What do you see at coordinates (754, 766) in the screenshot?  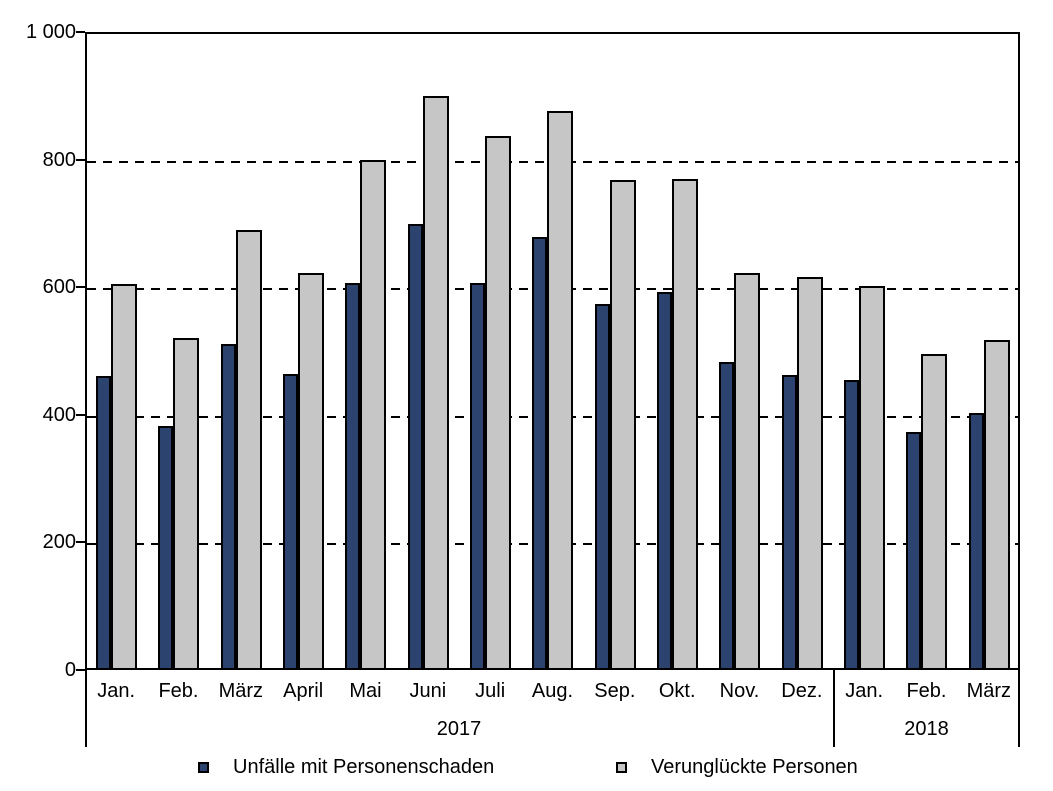 I see `legend-label-verunglueckte: Verunglückte Personen` at bounding box center [754, 766].